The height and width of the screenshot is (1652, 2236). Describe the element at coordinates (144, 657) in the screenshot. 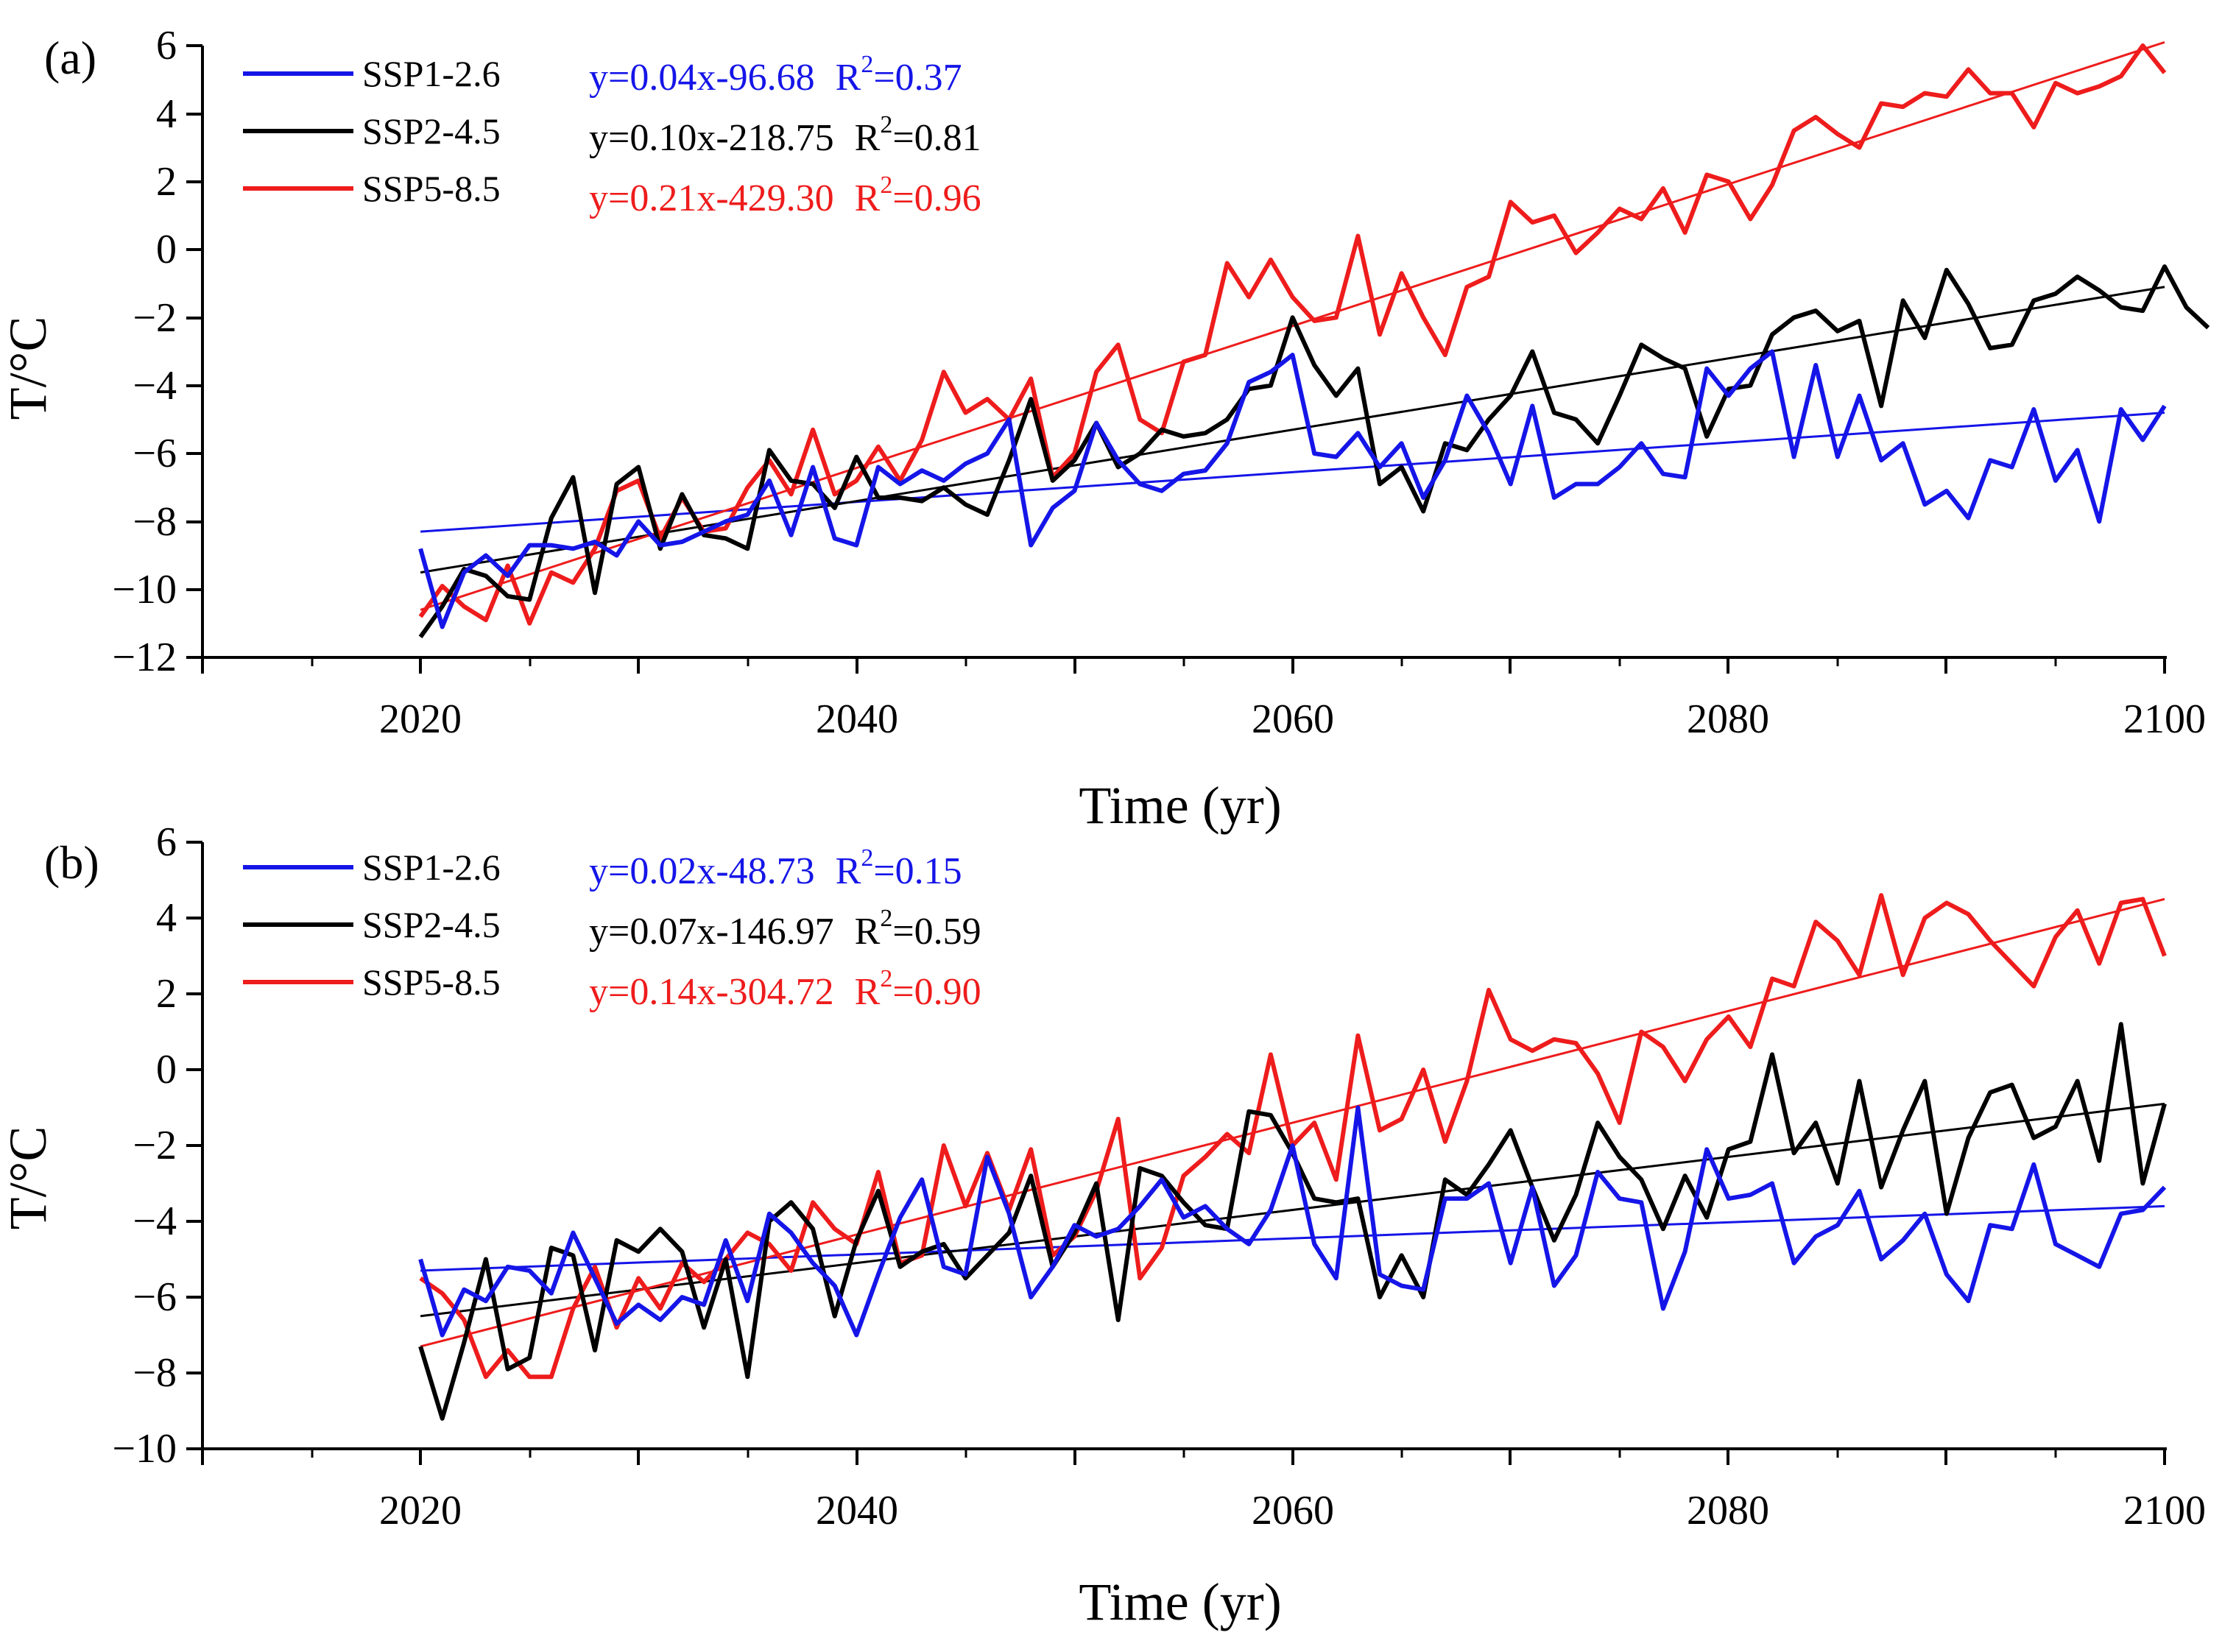

I see `y-tick-label: −12` at that location.